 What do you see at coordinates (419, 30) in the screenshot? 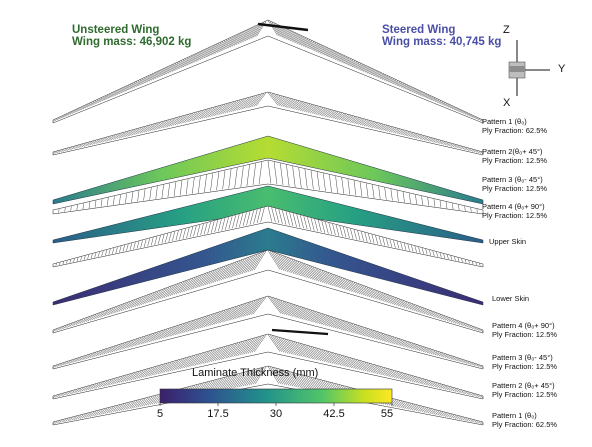
I see `steered-wing-title: Steered Wing` at bounding box center [419, 30].